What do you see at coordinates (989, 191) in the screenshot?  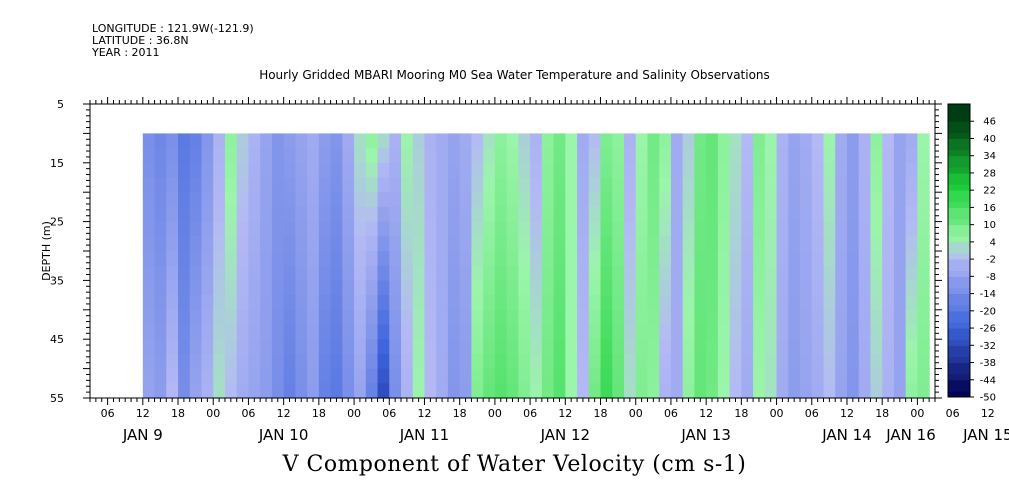 I see `colorbar-tick-label: 22` at bounding box center [989, 191].